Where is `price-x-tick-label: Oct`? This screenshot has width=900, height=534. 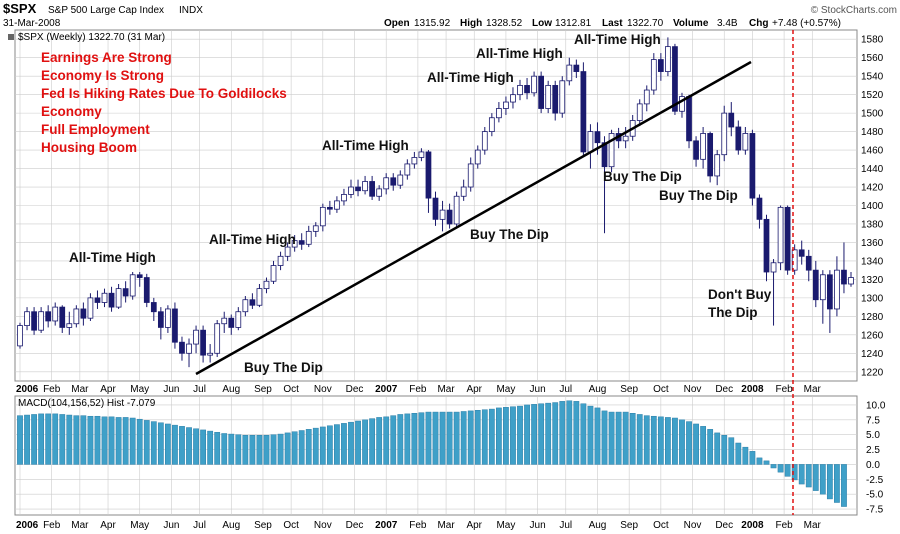 price-x-tick-label: Oct is located at coordinates (661, 389).